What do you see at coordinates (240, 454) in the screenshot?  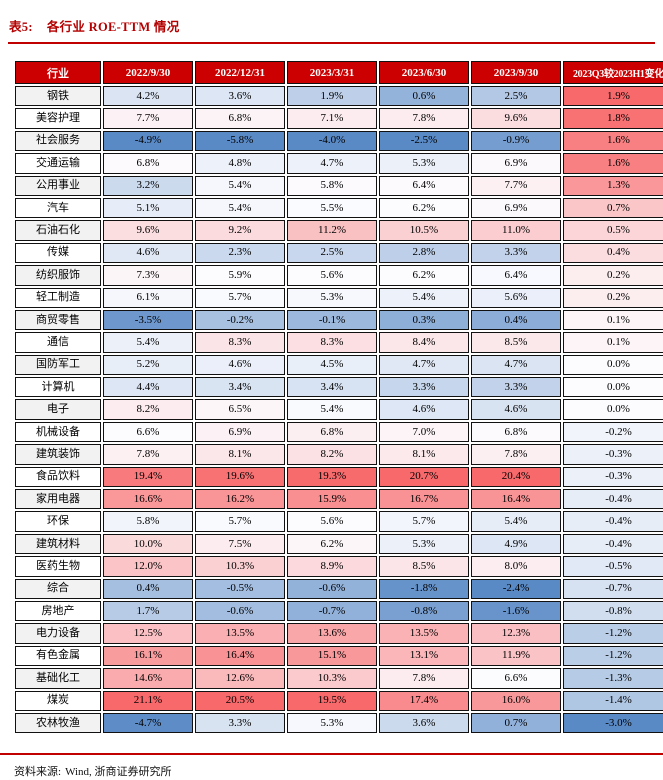 I see `roe-value-cell: 8.1%` at bounding box center [240, 454].